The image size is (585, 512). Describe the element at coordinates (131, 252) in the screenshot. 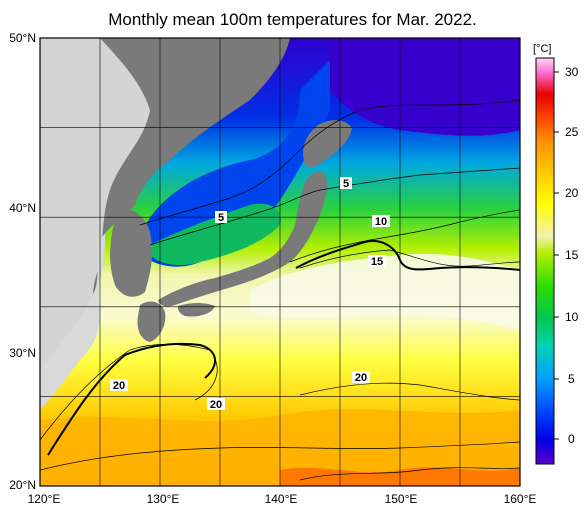

I see `korean-peninsula` at that location.